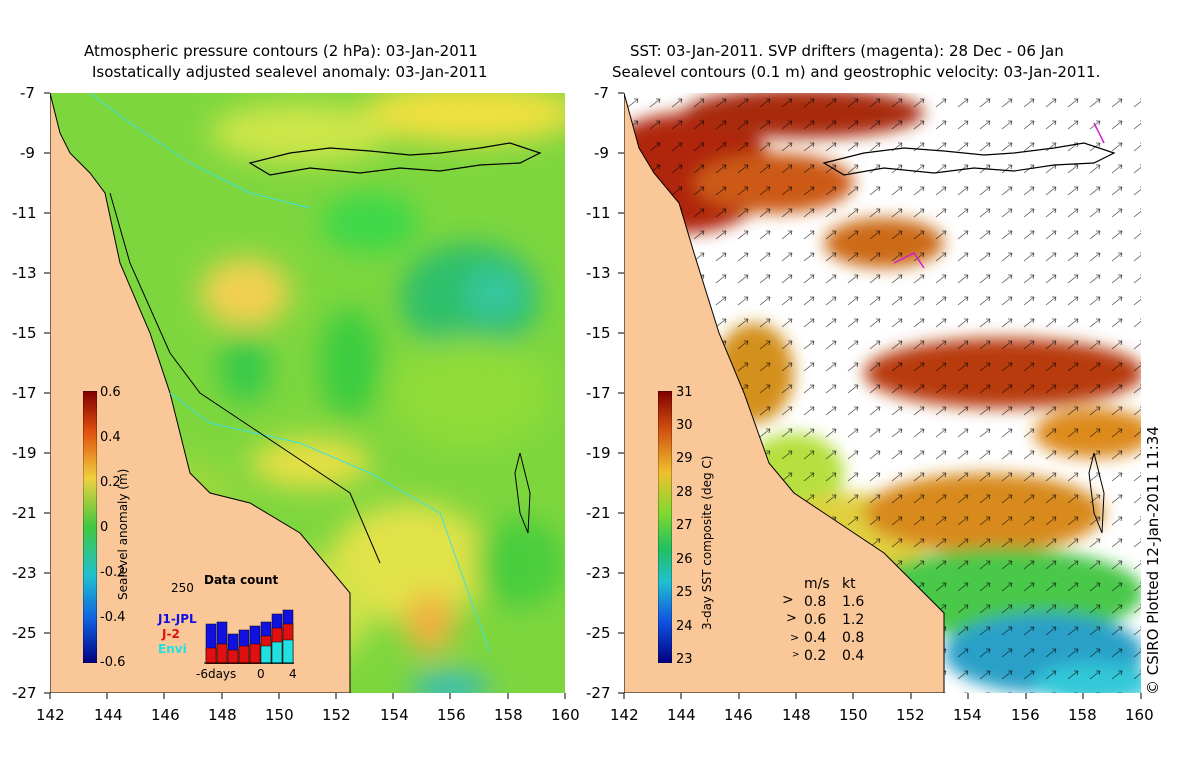  I want to click on data-count-title: Data count, so click(241, 580).